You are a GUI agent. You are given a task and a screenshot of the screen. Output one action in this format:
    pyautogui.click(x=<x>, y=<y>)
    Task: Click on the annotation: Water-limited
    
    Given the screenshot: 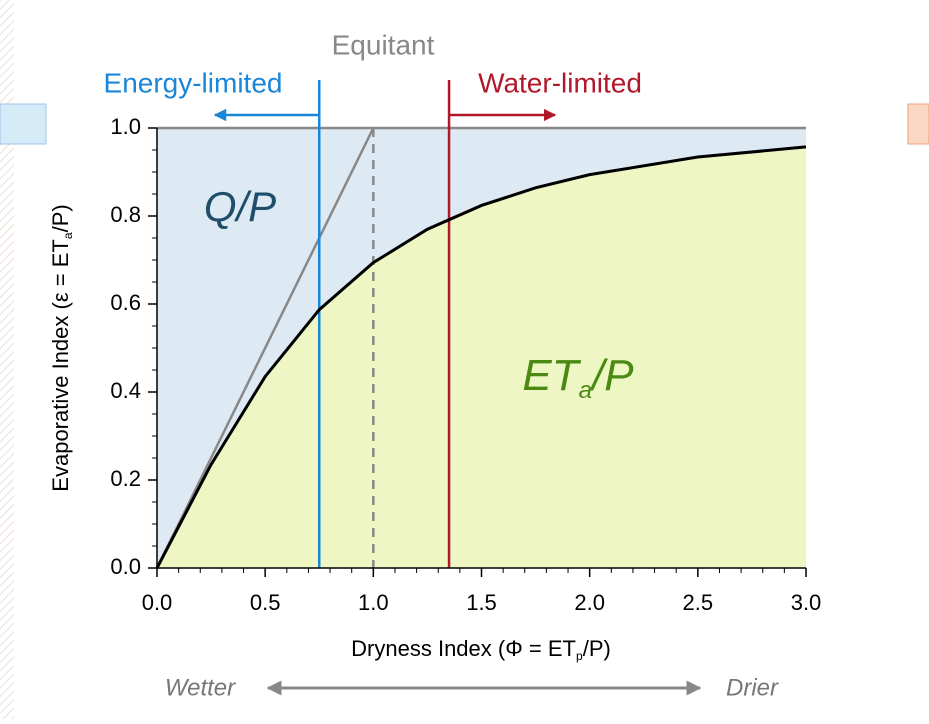 What is the action you would take?
    pyautogui.click(x=560, y=82)
    